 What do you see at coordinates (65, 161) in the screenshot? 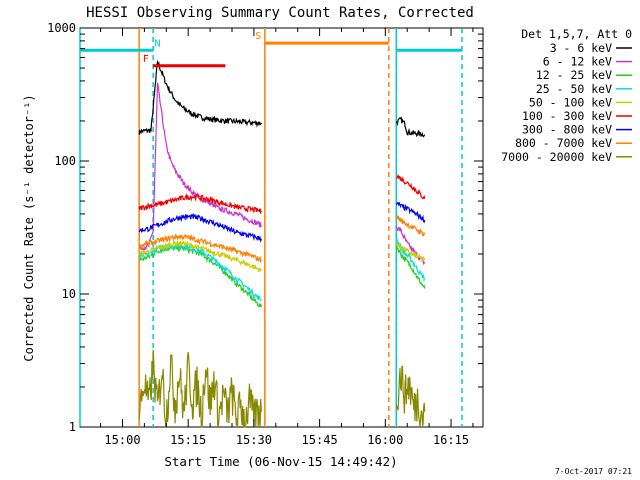
I see `y-tick-label-2: 100` at bounding box center [65, 161].